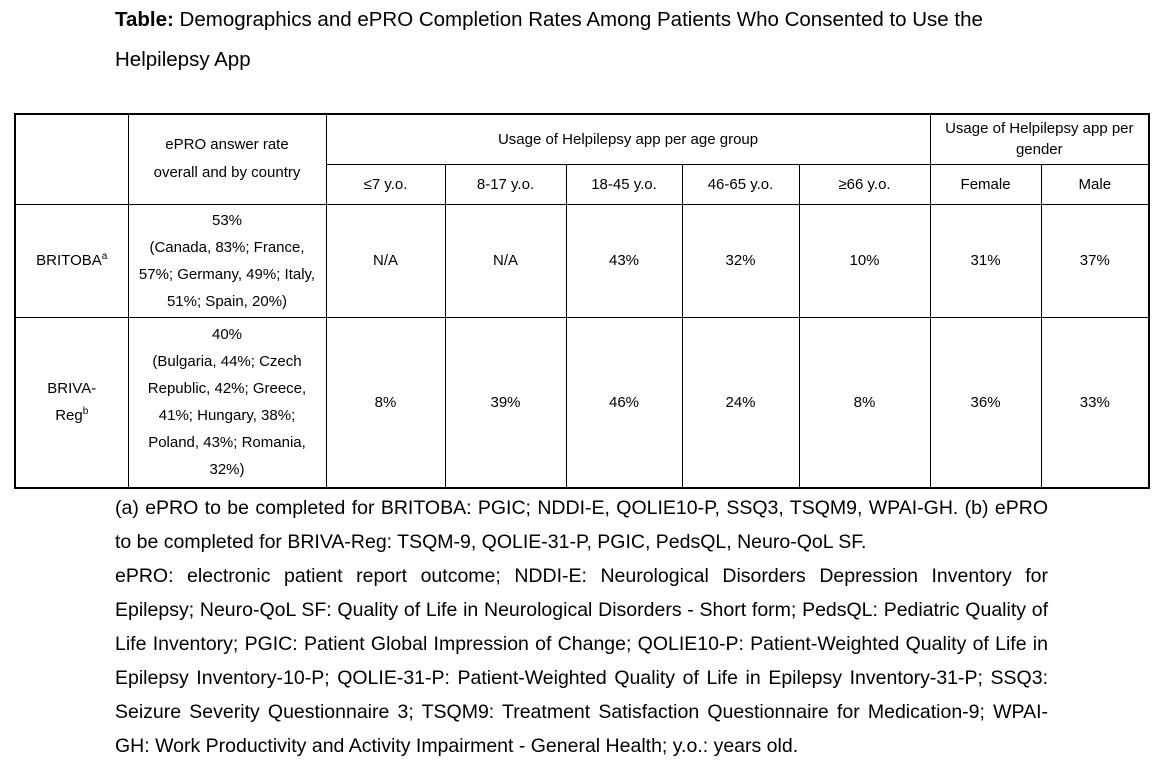 The width and height of the screenshot is (1160, 762). What do you see at coordinates (864, 402) in the screenshot?
I see `cell-briva-age-ge66: 8%` at bounding box center [864, 402].